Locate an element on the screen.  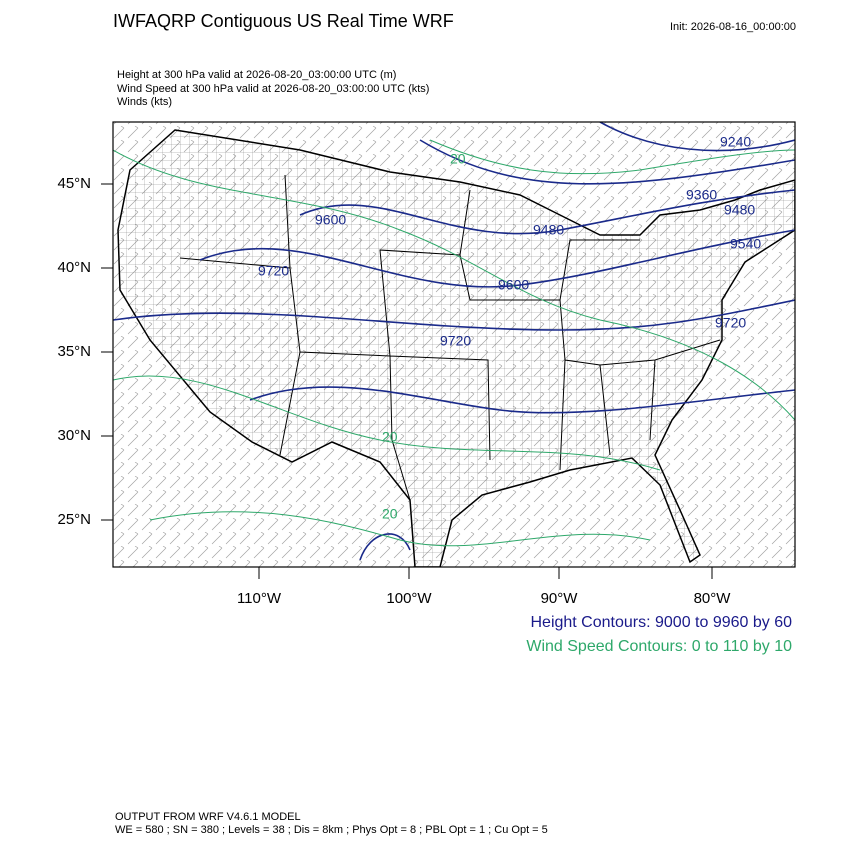
footer-line: OUTPUT FROM WRF V4.6.1 MODEL is located at coordinates (208, 817).